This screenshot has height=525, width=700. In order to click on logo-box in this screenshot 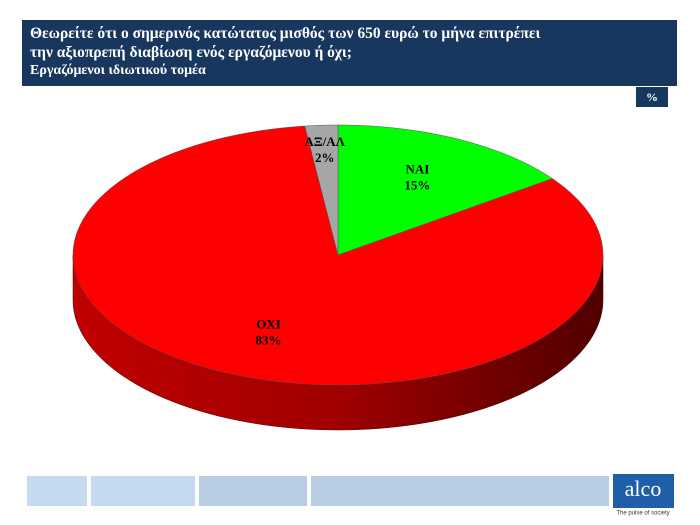, I will do `click(643, 491)`.